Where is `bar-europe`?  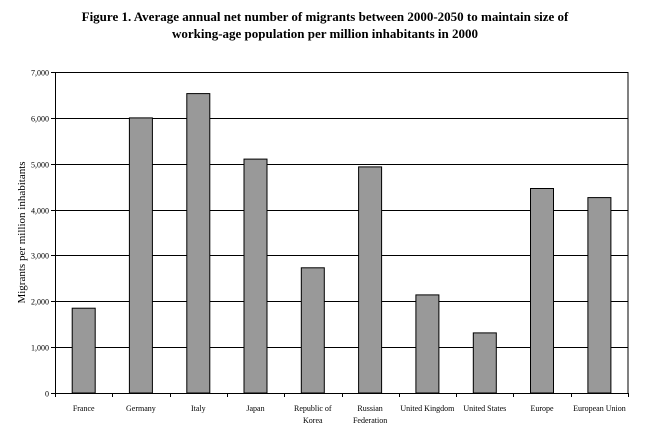
bar-europe is located at coordinates (542, 291).